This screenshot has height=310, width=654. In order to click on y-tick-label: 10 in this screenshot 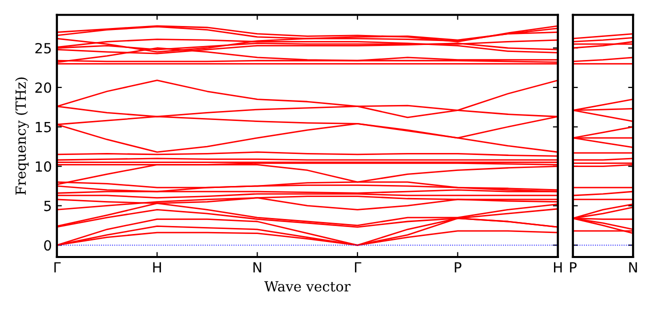, I will do `click(44, 166)`.